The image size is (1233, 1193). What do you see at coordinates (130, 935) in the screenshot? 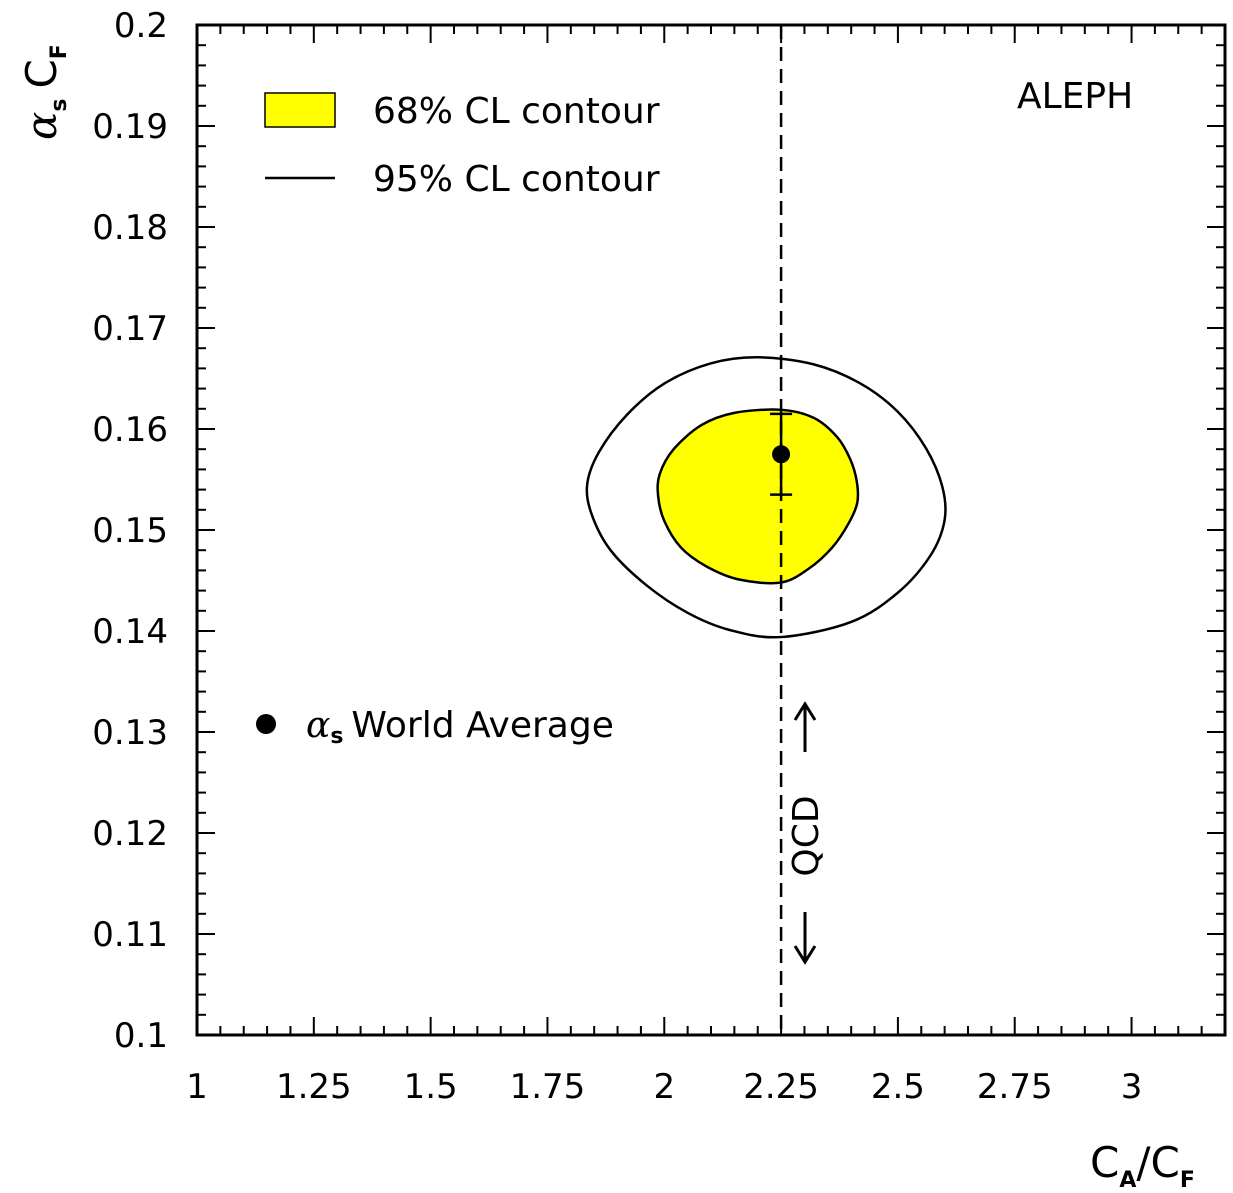
I see `y-tick-label: 0.11` at bounding box center [130, 935].